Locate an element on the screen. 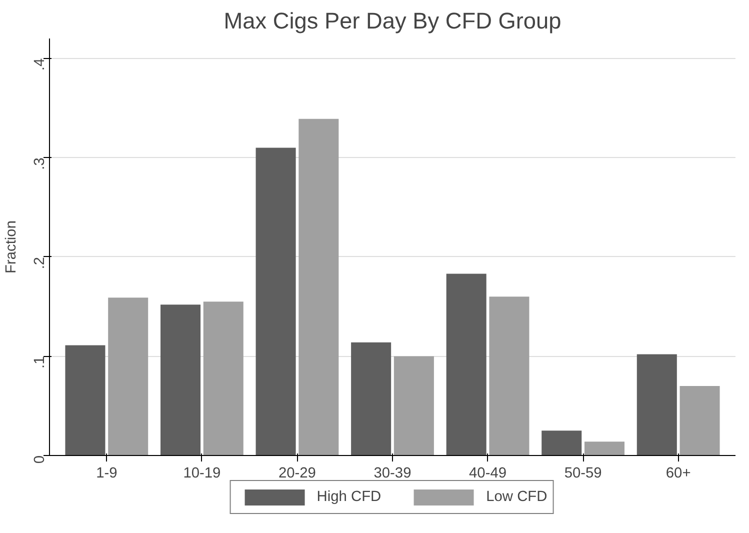 Image resolution: width=749 pixels, height=533 pixels. y-tick-label: .1 is located at coordinates (40, 362).